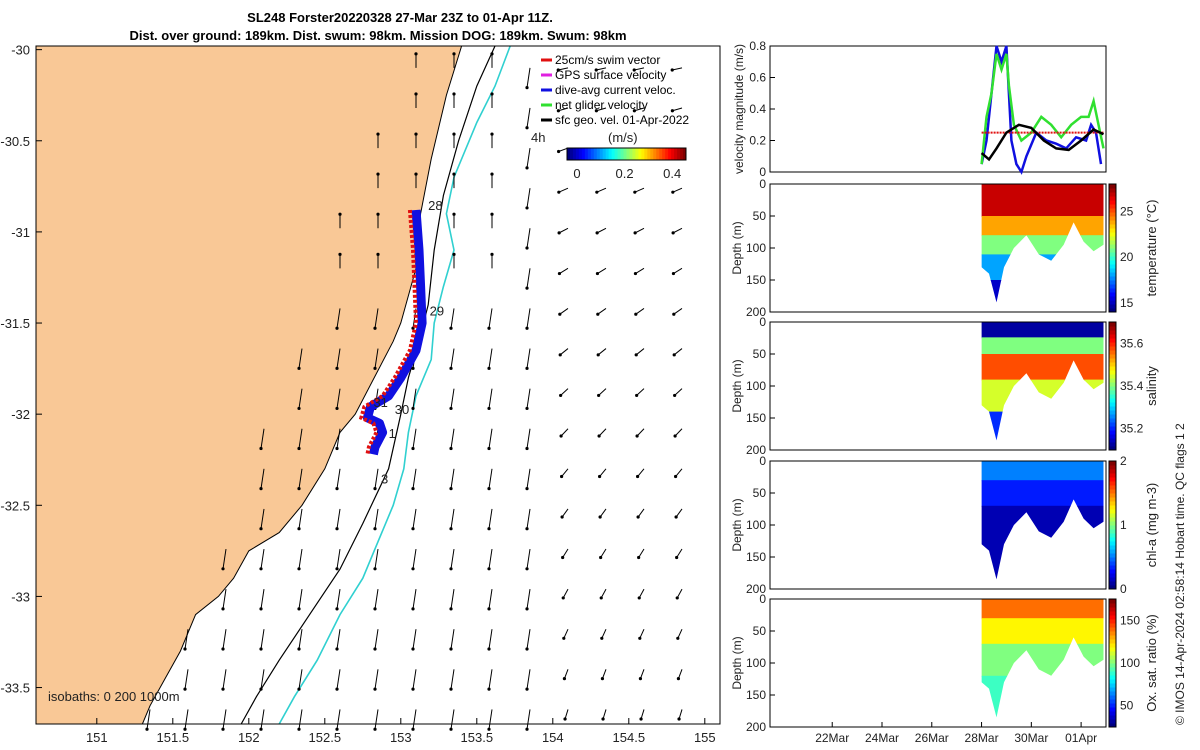 The height and width of the screenshot is (750, 1200). What do you see at coordinates (1112, 525) in the screenshot?
I see `section-colorbar-frame` at bounding box center [1112, 525].